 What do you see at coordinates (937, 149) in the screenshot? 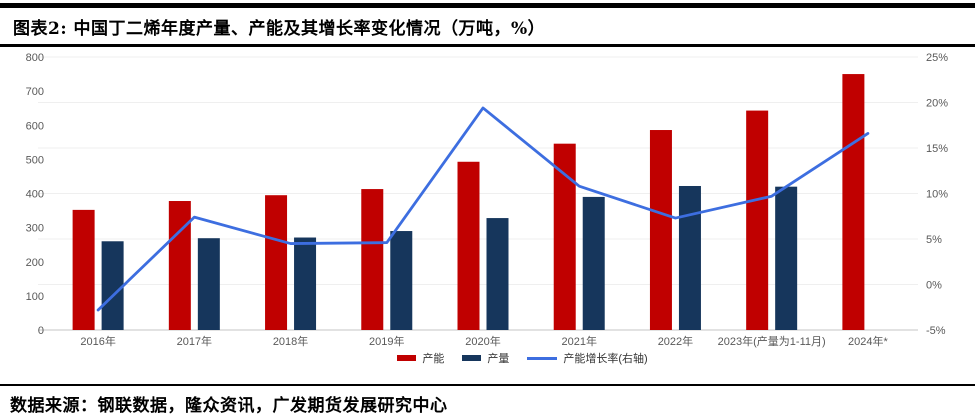
I see `right-axis-tick-label: 15%` at bounding box center [937, 149].